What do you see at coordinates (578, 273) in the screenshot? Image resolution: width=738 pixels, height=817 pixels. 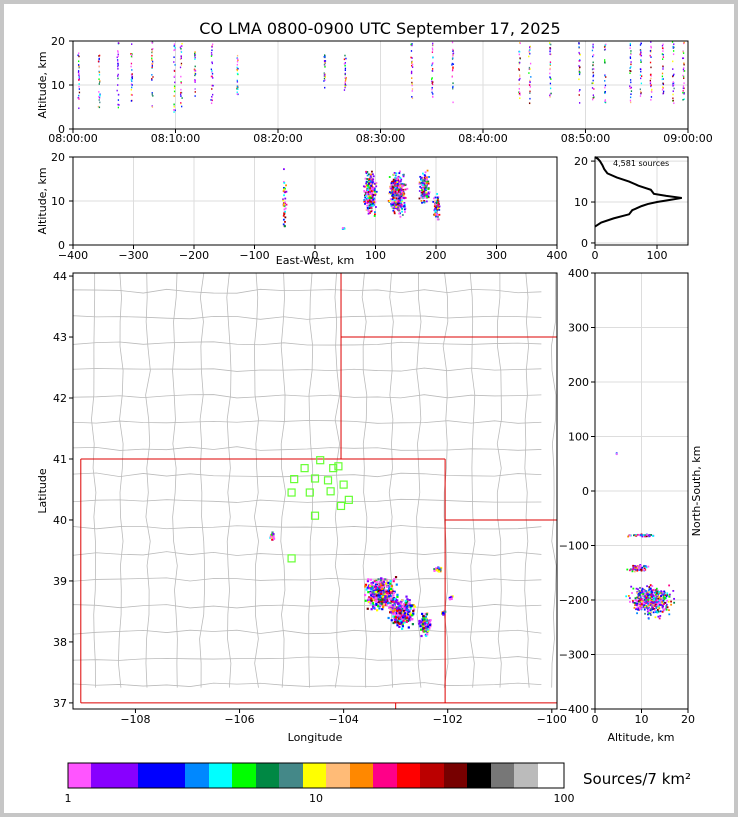 I see `ns-height-ytick-label: 400` at bounding box center [578, 273].